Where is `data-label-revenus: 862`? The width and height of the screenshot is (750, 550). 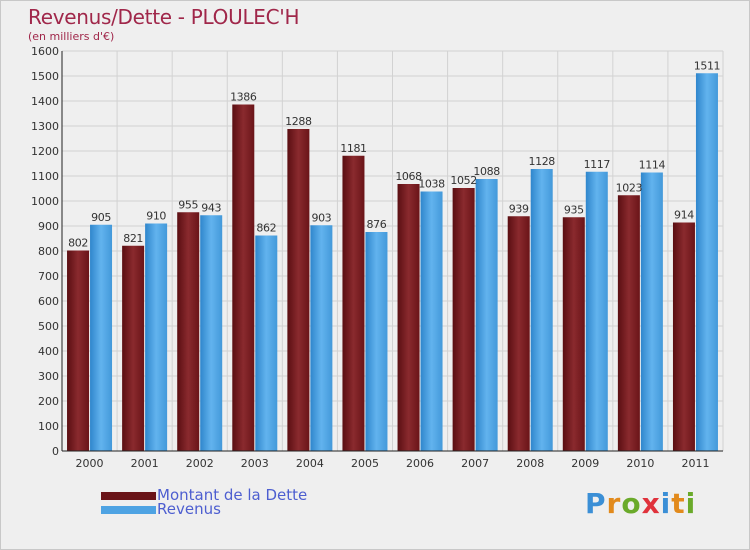 data-label-revenus: 862 is located at coordinates (266, 228).